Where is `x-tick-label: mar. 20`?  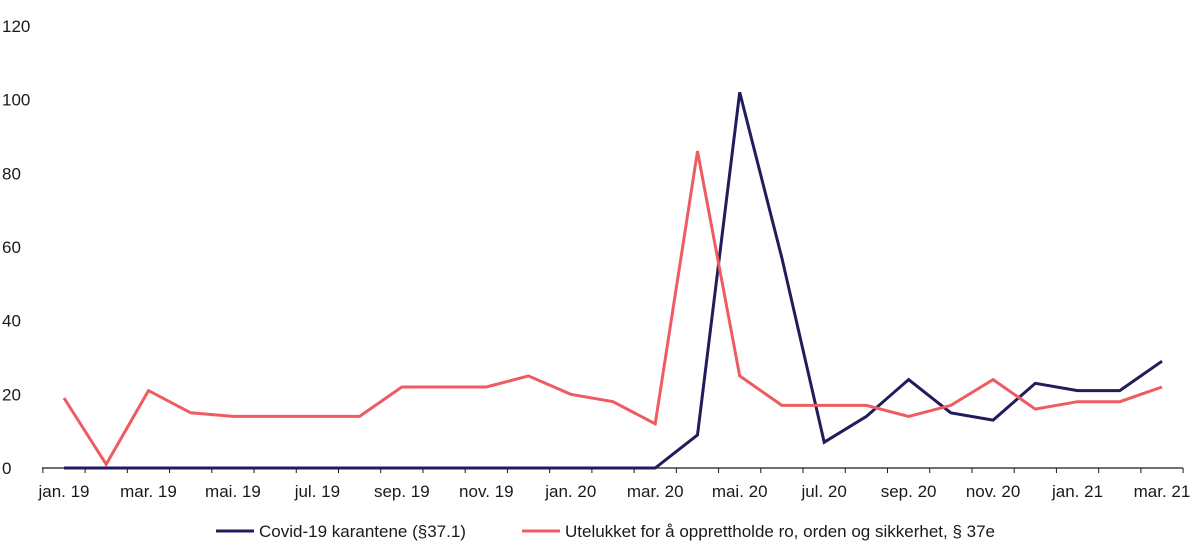 x-tick-label: mar. 20 is located at coordinates (655, 491).